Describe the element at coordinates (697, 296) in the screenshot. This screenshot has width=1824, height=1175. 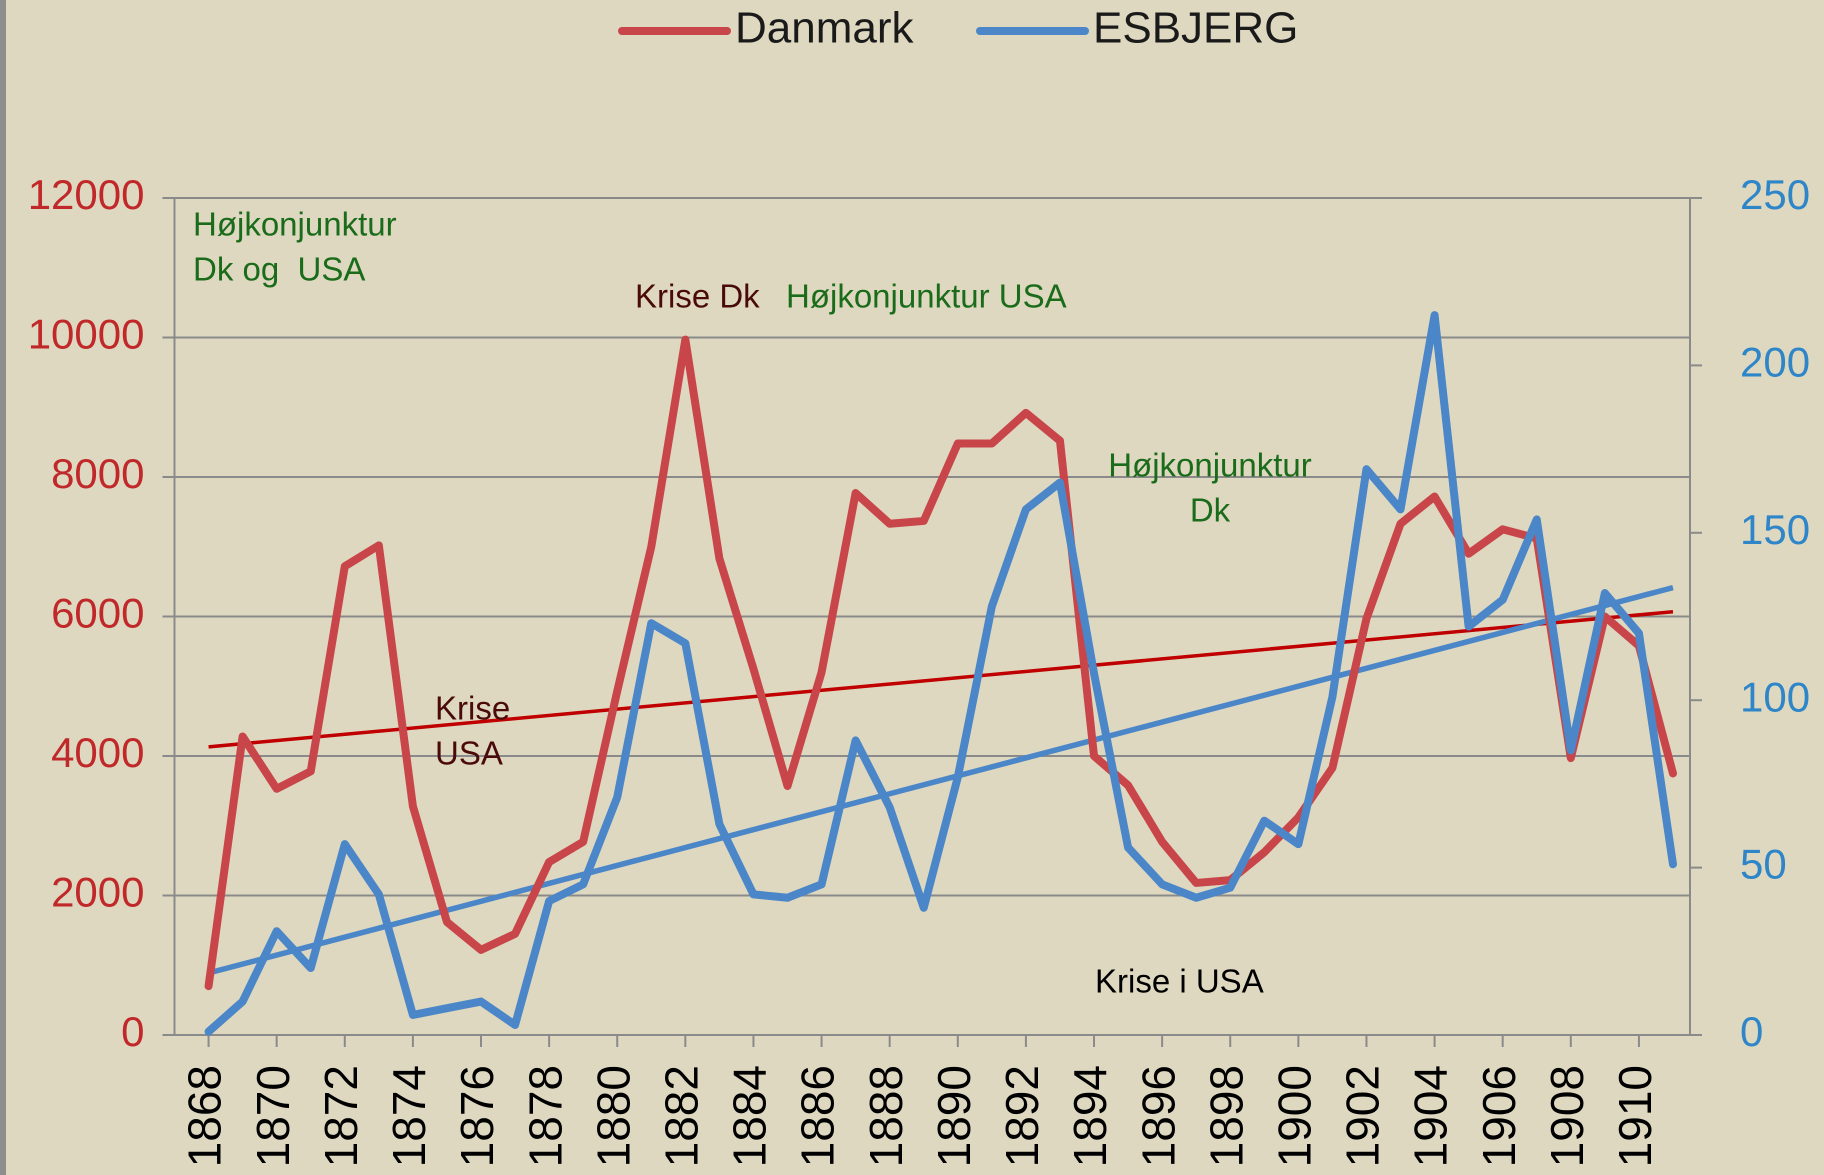
I see `annotation: Krise Dk` at that location.